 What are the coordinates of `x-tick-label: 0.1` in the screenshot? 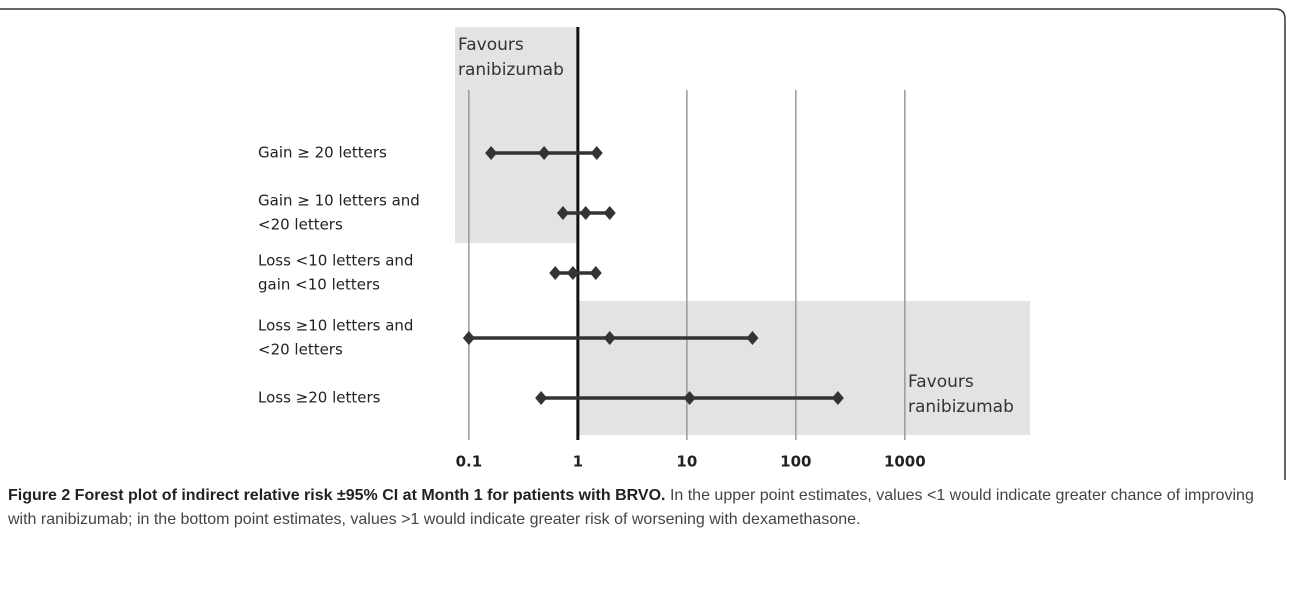 It's located at (469, 462).